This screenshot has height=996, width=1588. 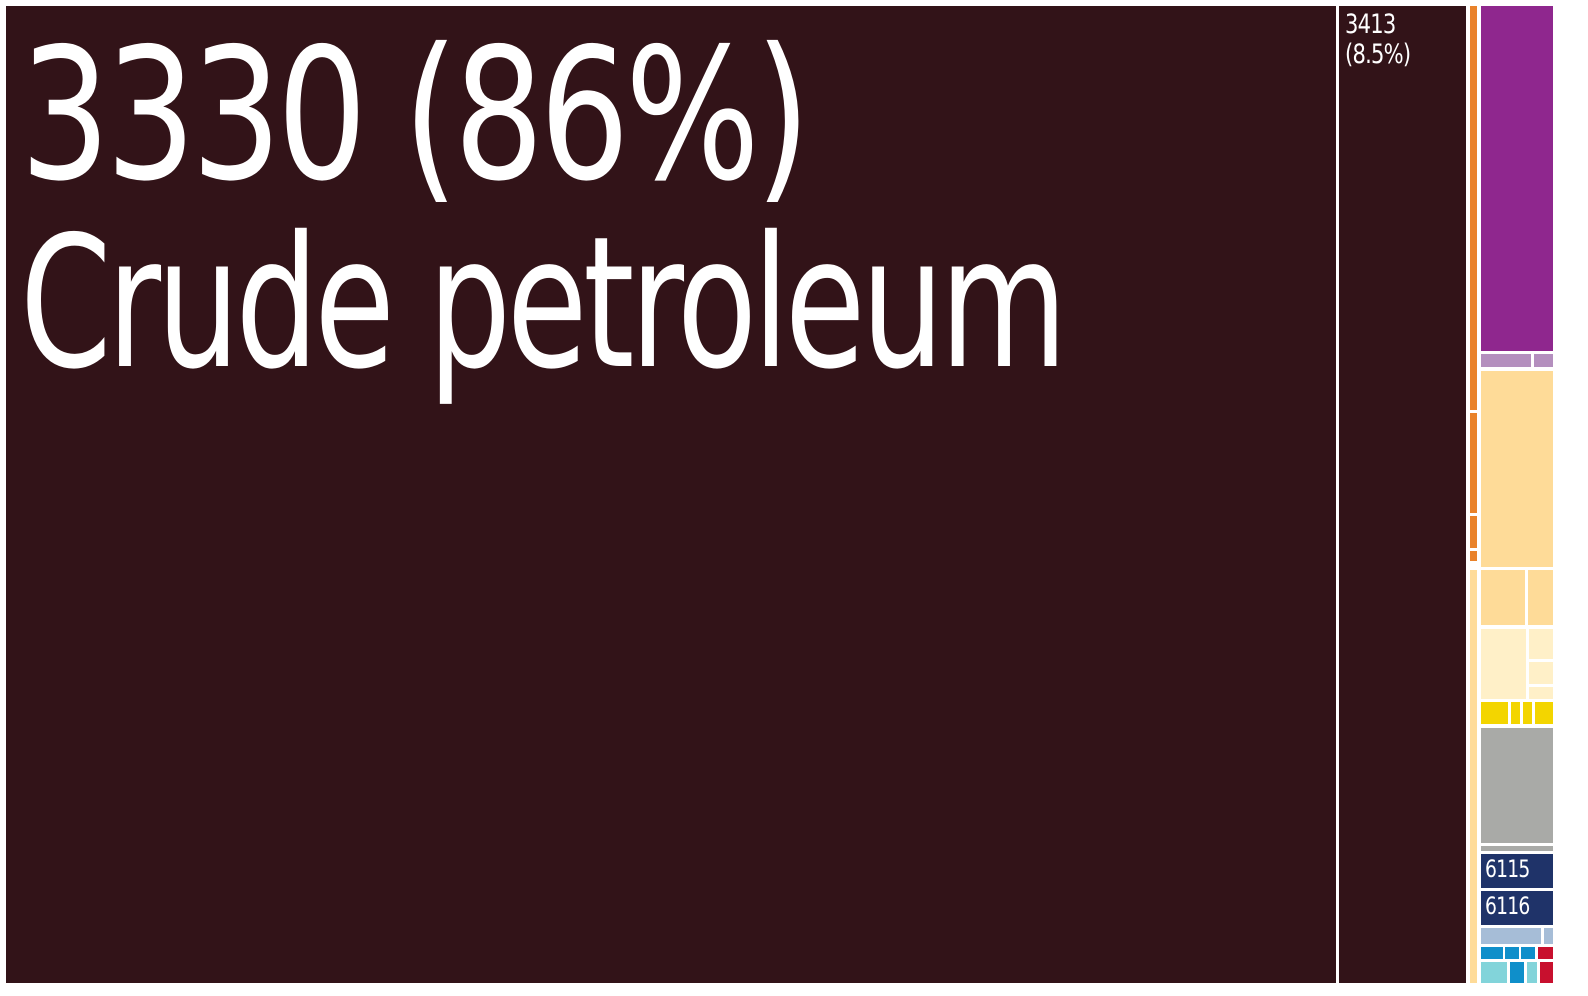 I want to click on tile-3413-value: 3413 (8.5%), so click(x=1378, y=39).